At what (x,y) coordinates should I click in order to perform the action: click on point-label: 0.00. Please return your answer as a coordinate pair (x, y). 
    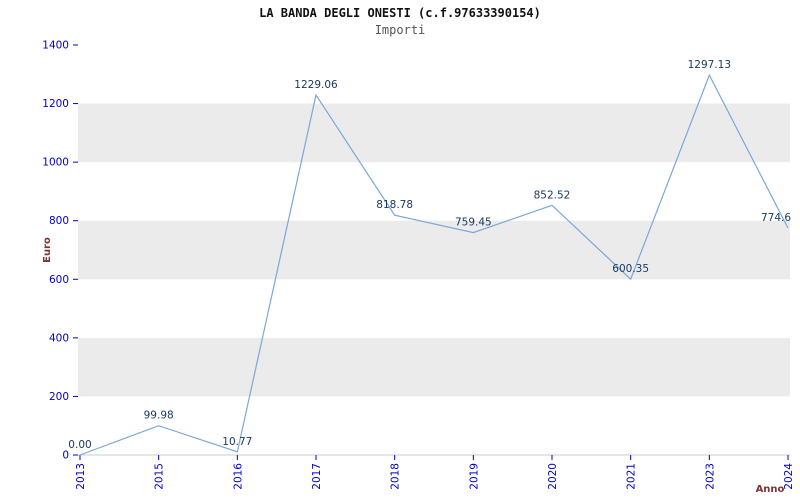
    Looking at the image, I should click on (79, 445).